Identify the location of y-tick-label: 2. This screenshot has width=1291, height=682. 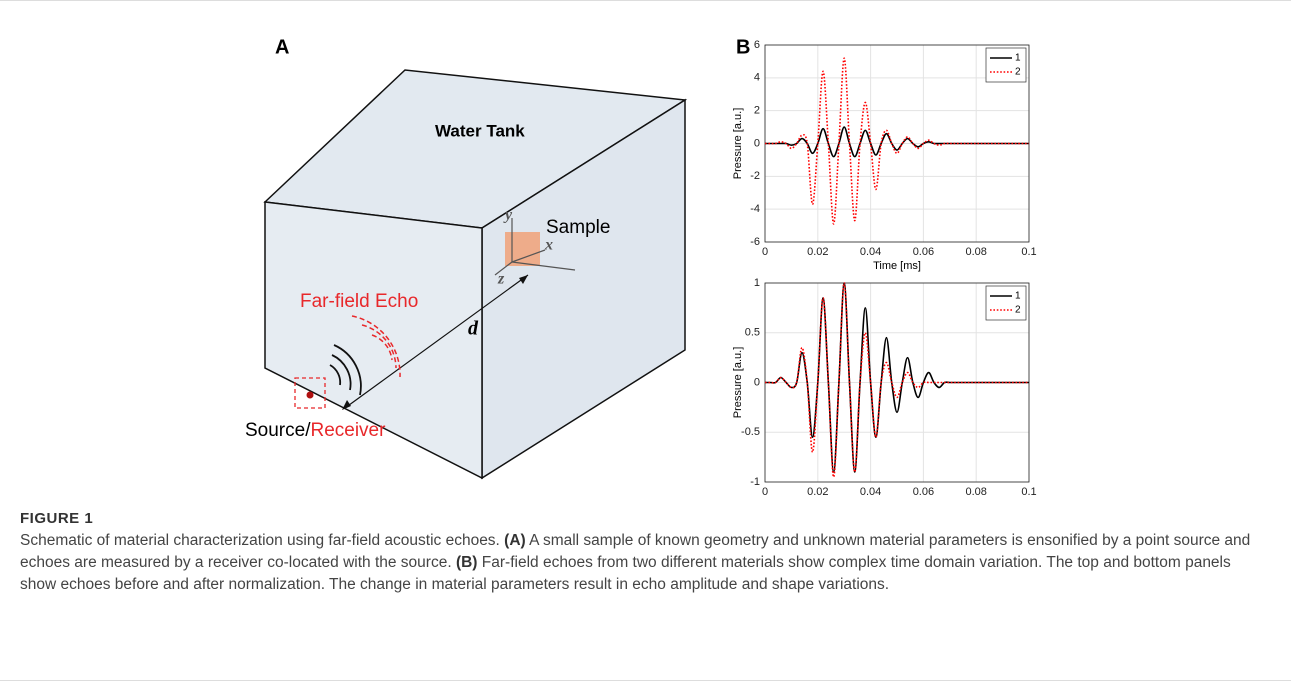
(757, 111).